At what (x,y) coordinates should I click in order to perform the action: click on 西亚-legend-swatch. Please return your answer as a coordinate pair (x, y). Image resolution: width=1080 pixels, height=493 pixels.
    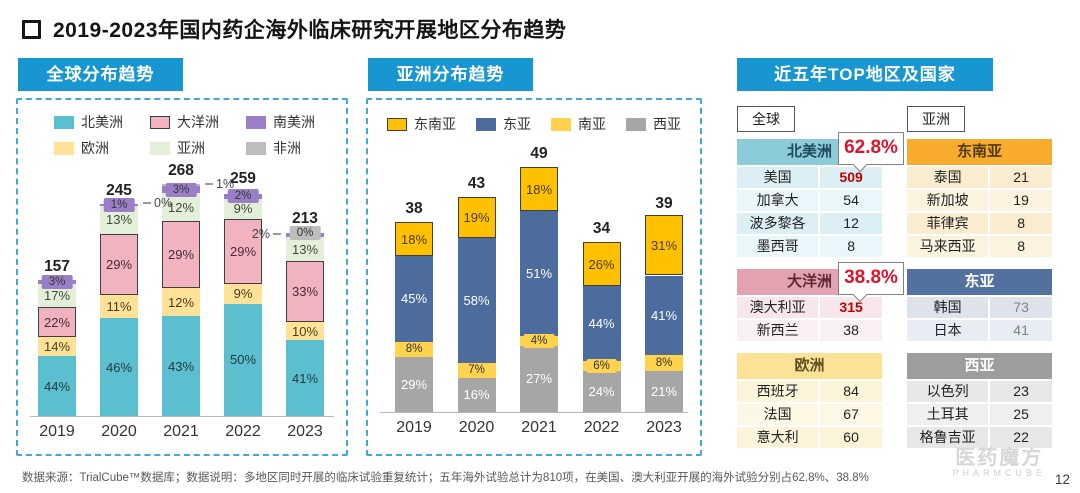
    Looking at the image, I should click on (636, 124).